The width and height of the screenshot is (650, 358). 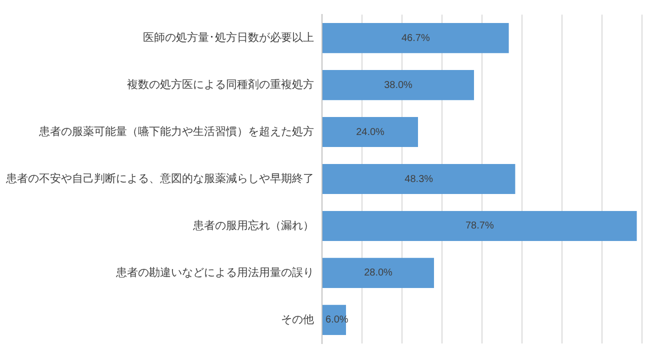 I want to click on data-label: 24.0%, so click(x=370, y=132).